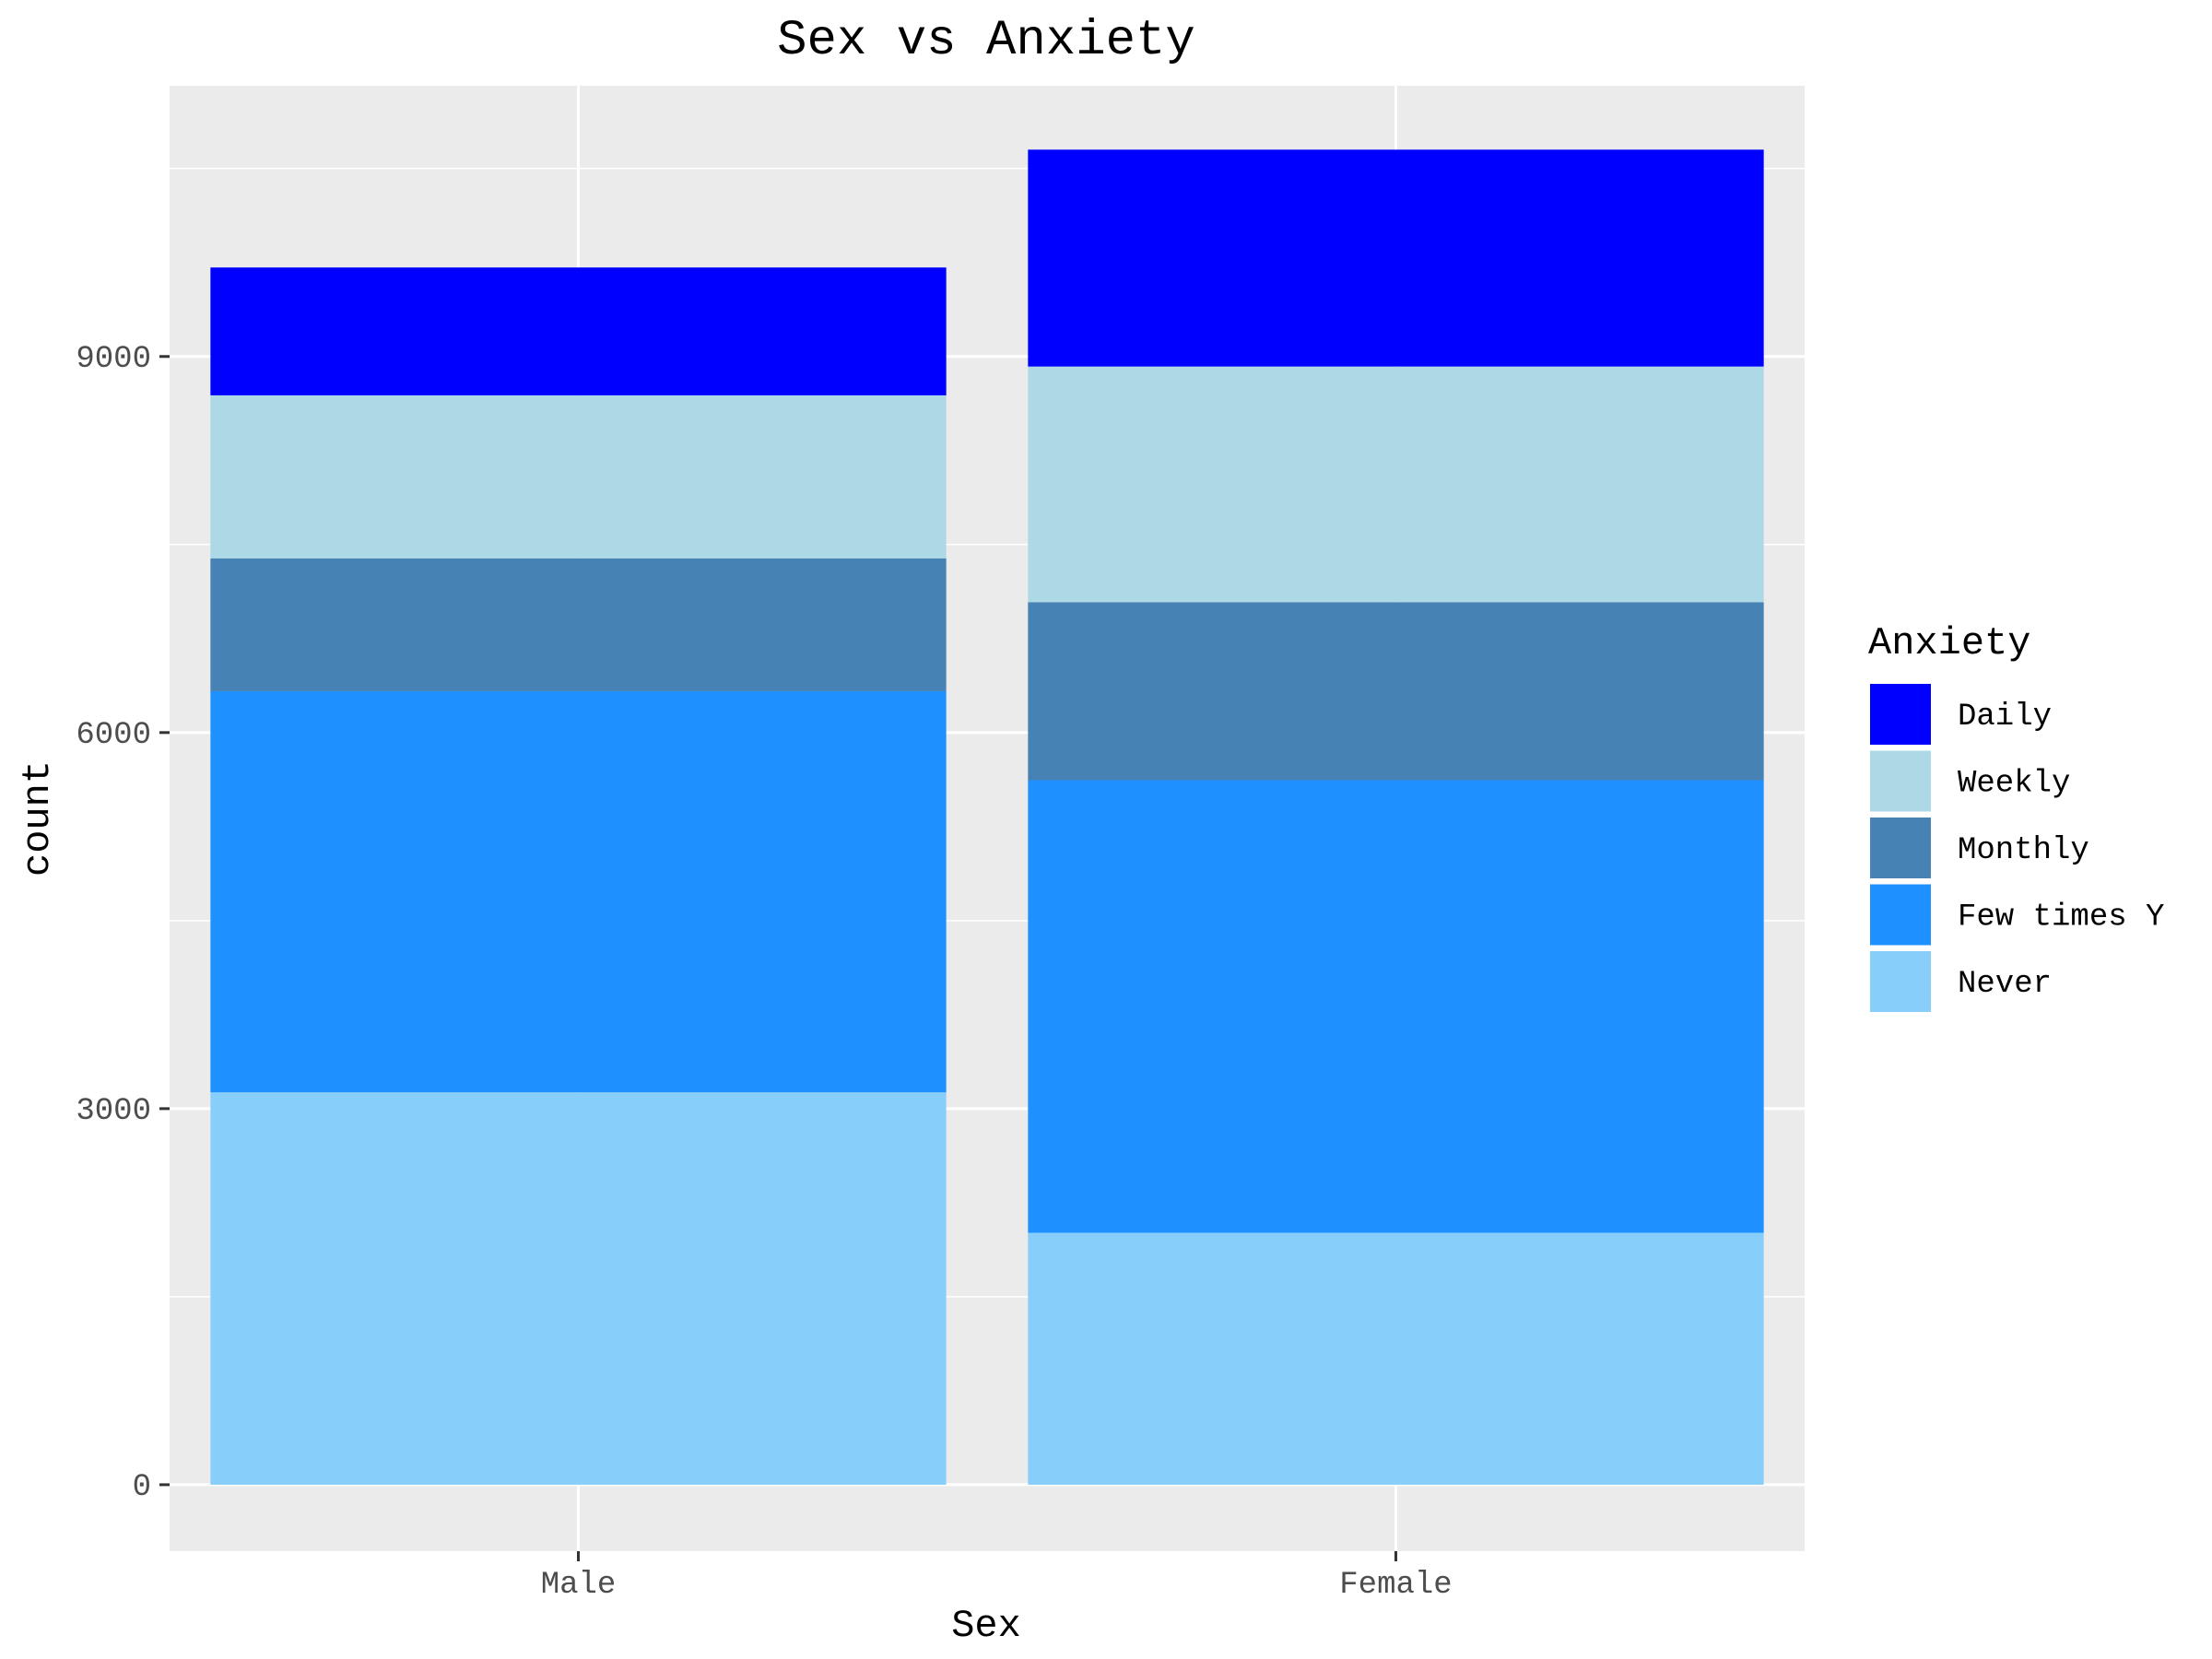 The image size is (2212, 1659). Describe the element at coordinates (113, 1111) in the screenshot. I see `y-tick-label: 3000` at that location.